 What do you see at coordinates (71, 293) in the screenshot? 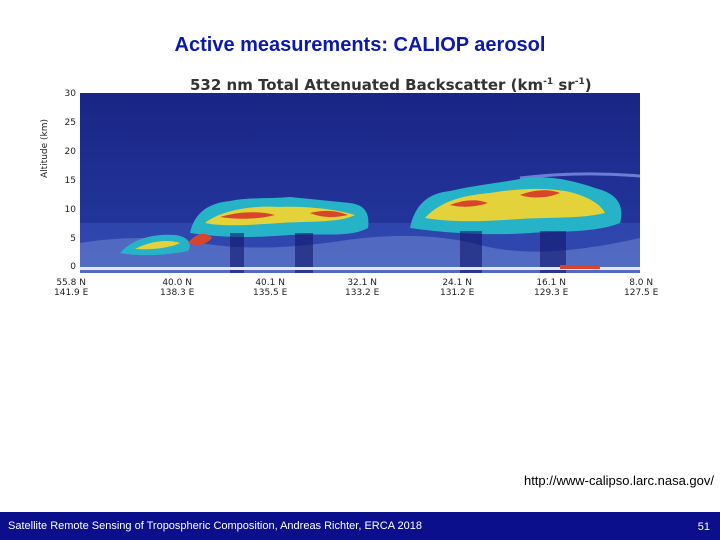
I see `x-tick-longitude: 141.9 E` at bounding box center [71, 293].